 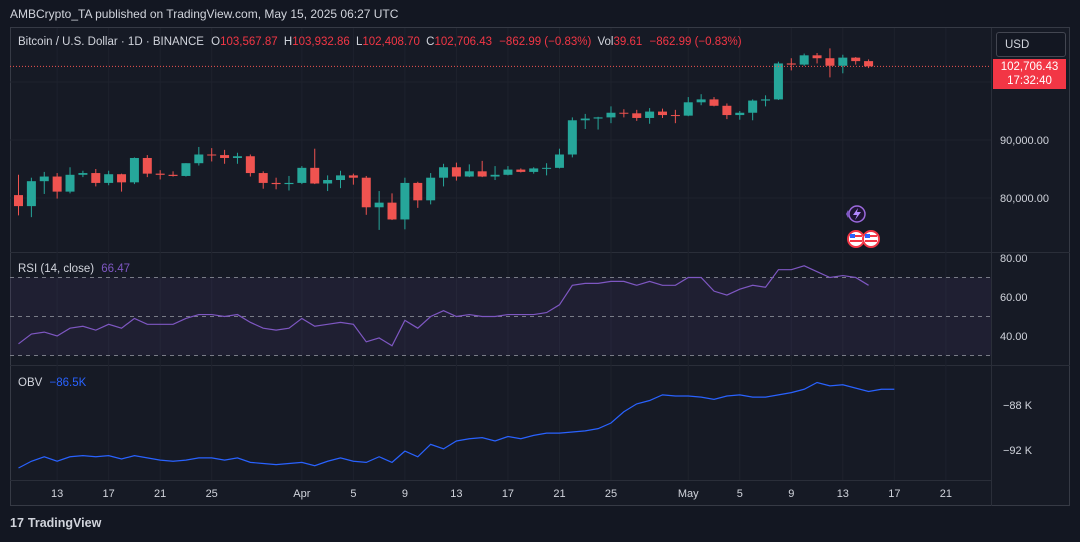 What do you see at coordinates (856, 214) in the screenshot?
I see `lightning-event-icon` at bounding box center [856, 214].